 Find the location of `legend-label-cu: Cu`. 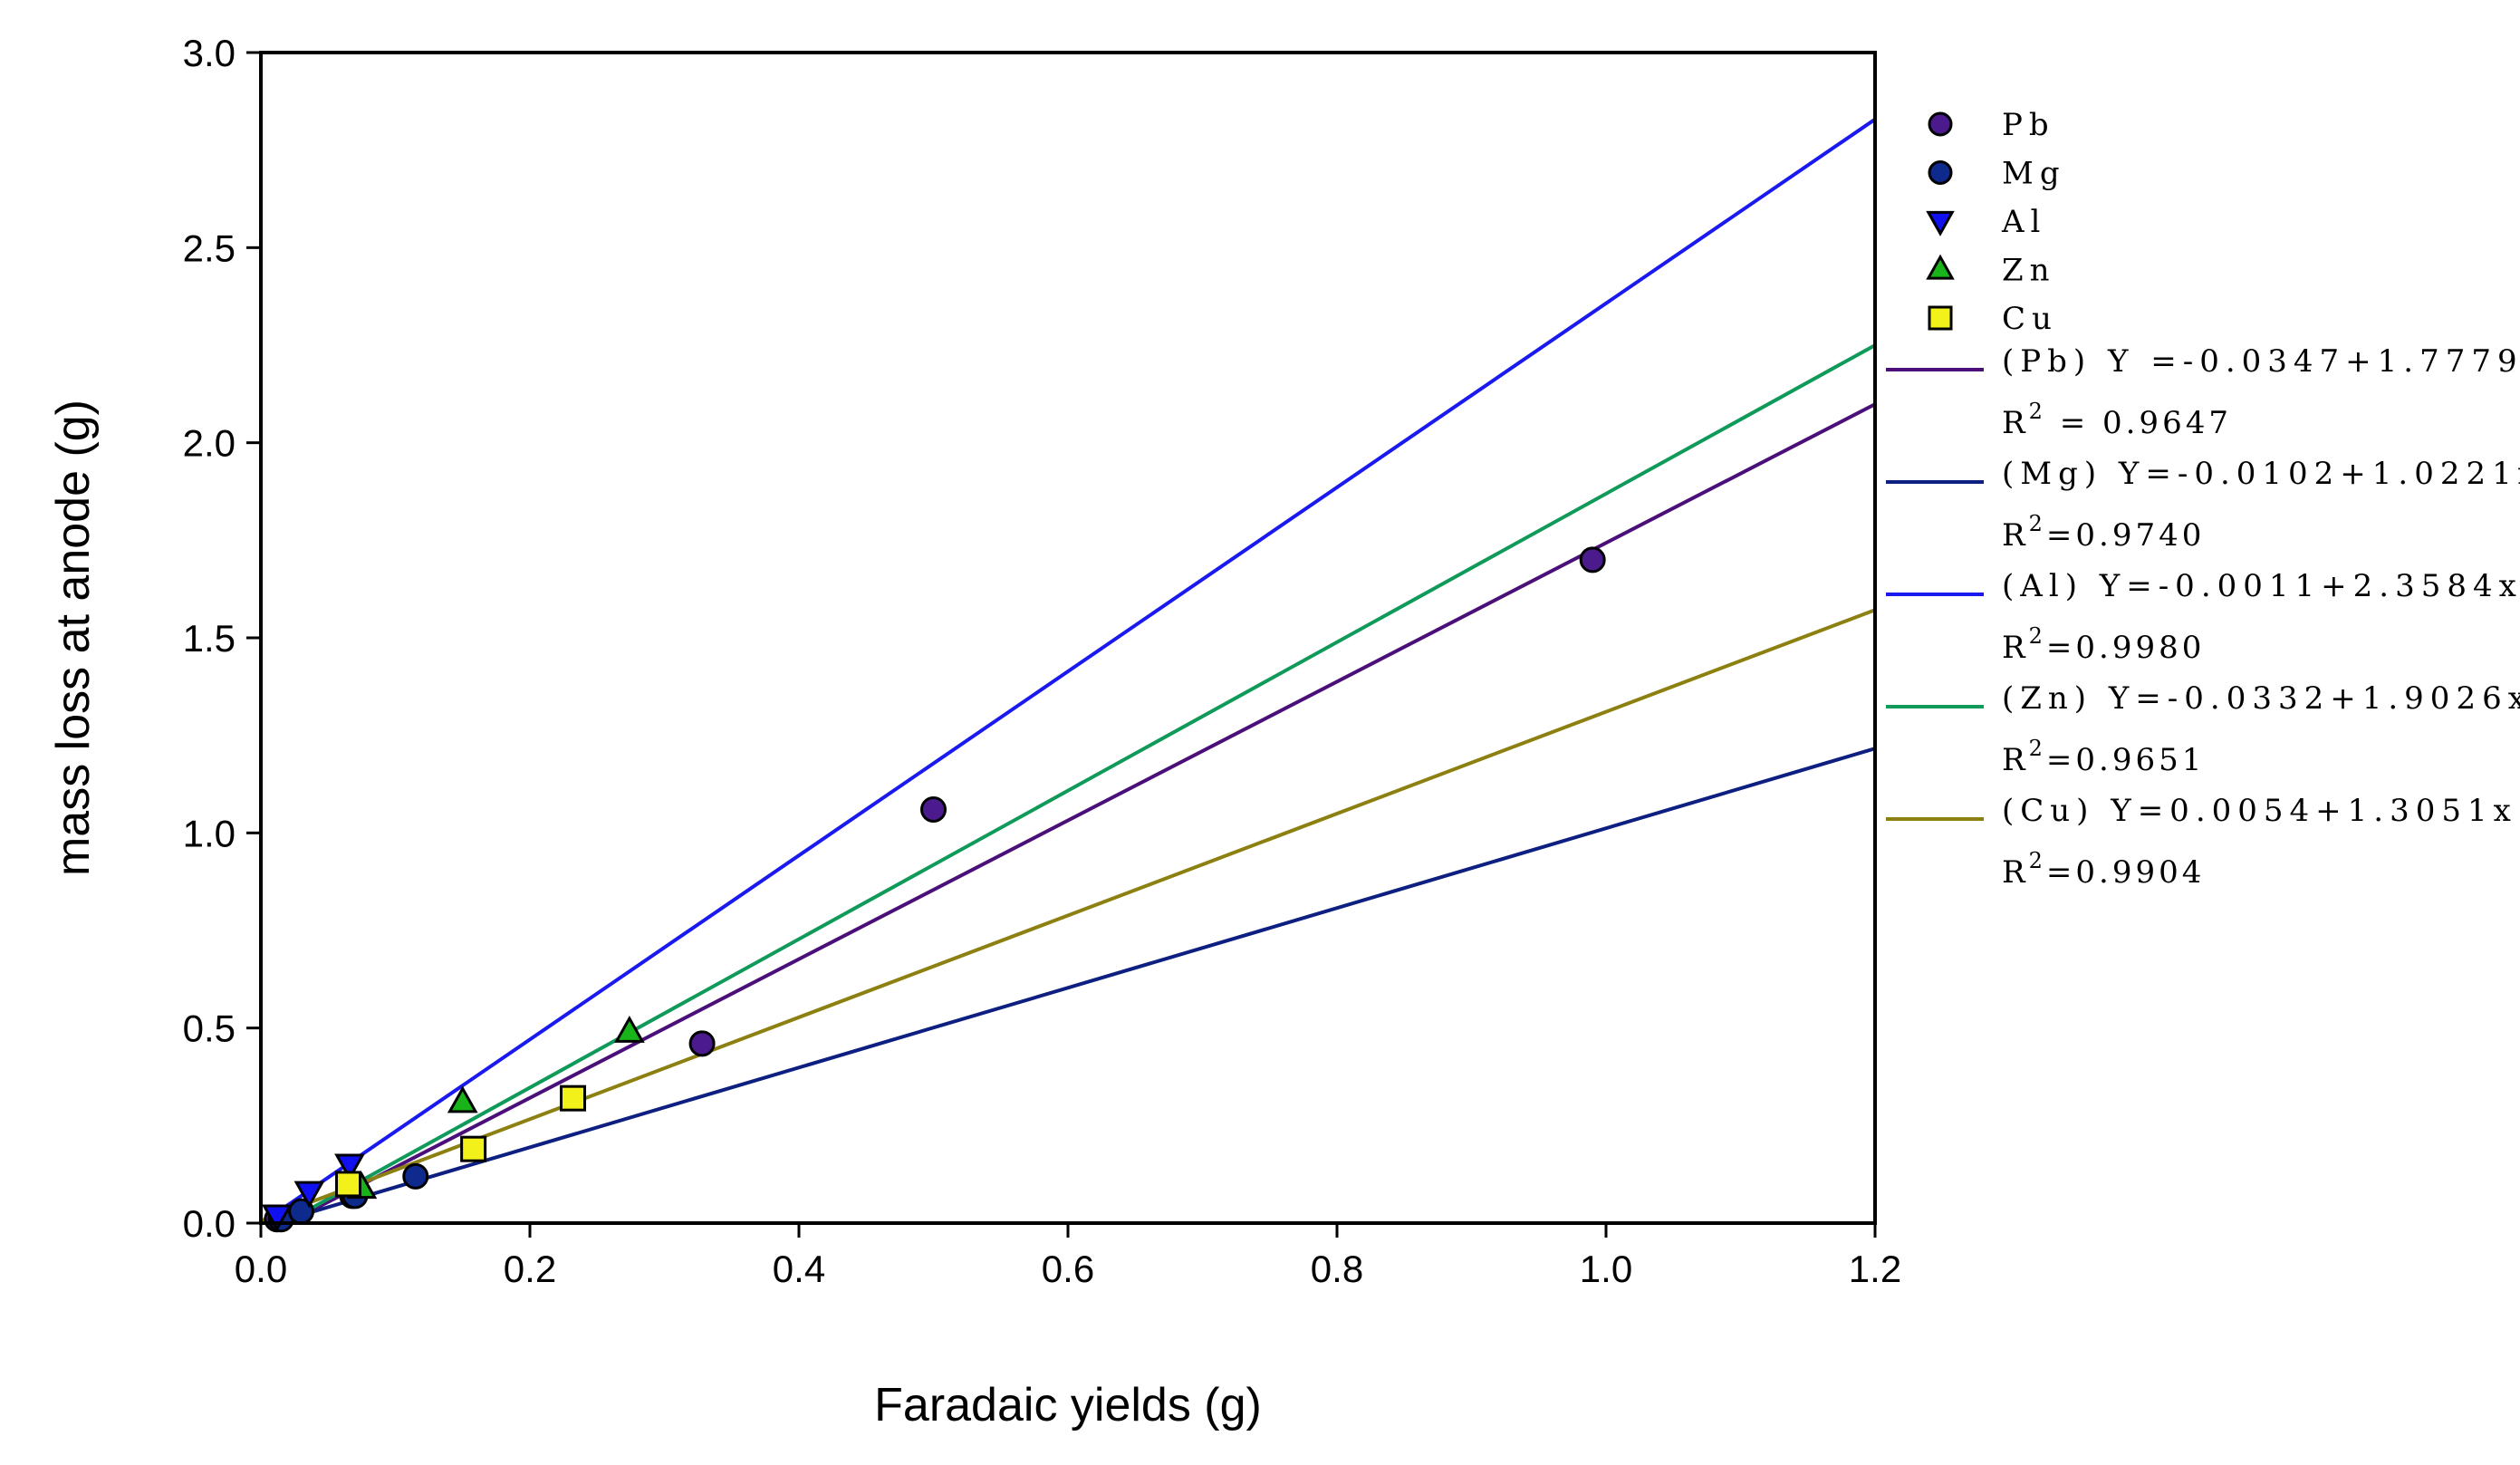

legend-label-cu: Cu is located at coordinates (2030, 319).